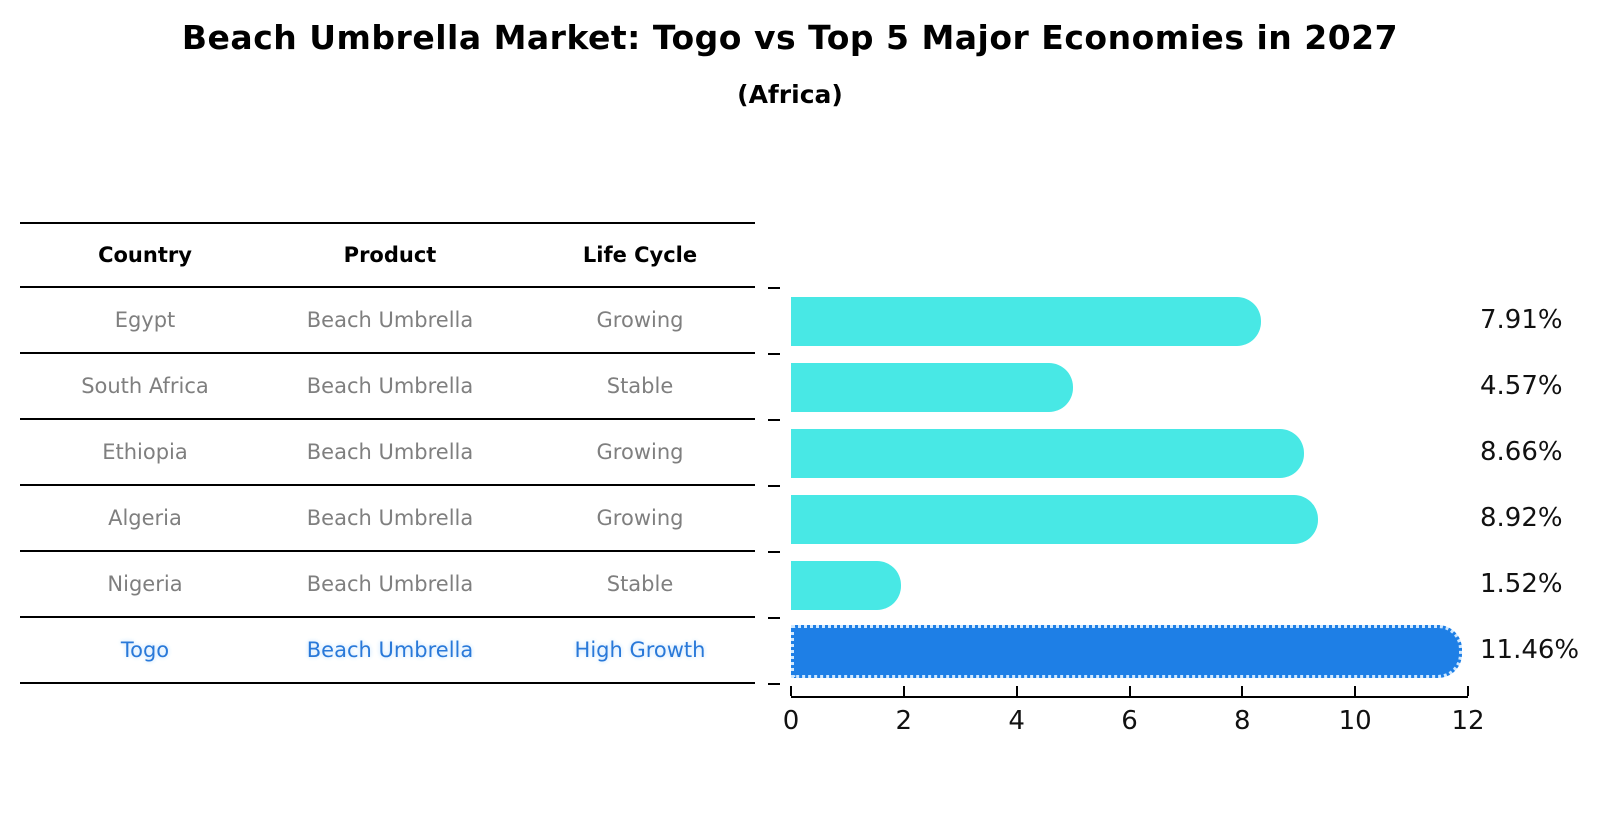 The image size is (1604, 823). What do you see at coordinates (1129, 697) in the screenshot?
I see `x-axis-line` at bounding box center [1129, 697].